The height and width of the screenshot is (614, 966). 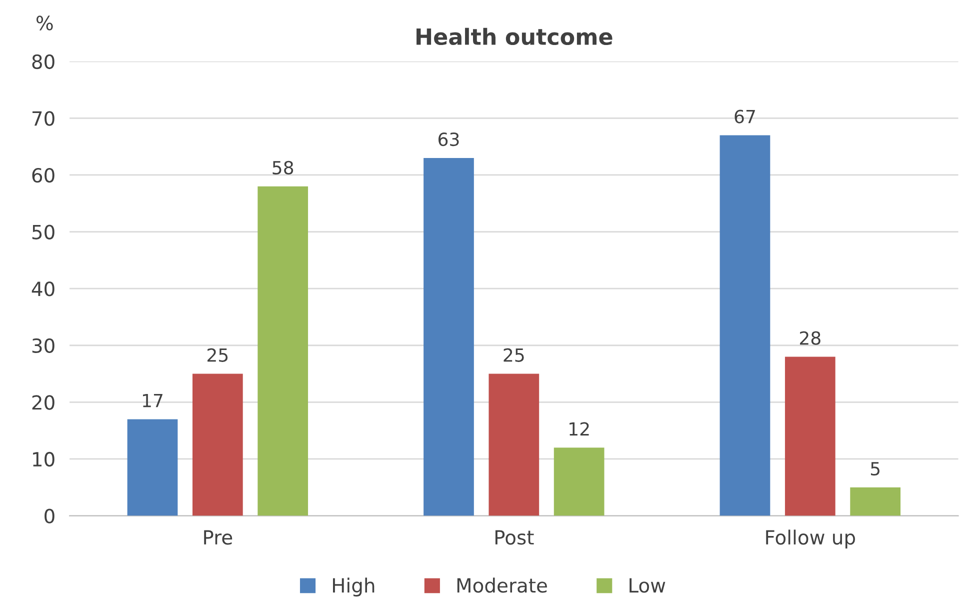 I want to click on y-axis-title: %, so click(x=44, y=23).